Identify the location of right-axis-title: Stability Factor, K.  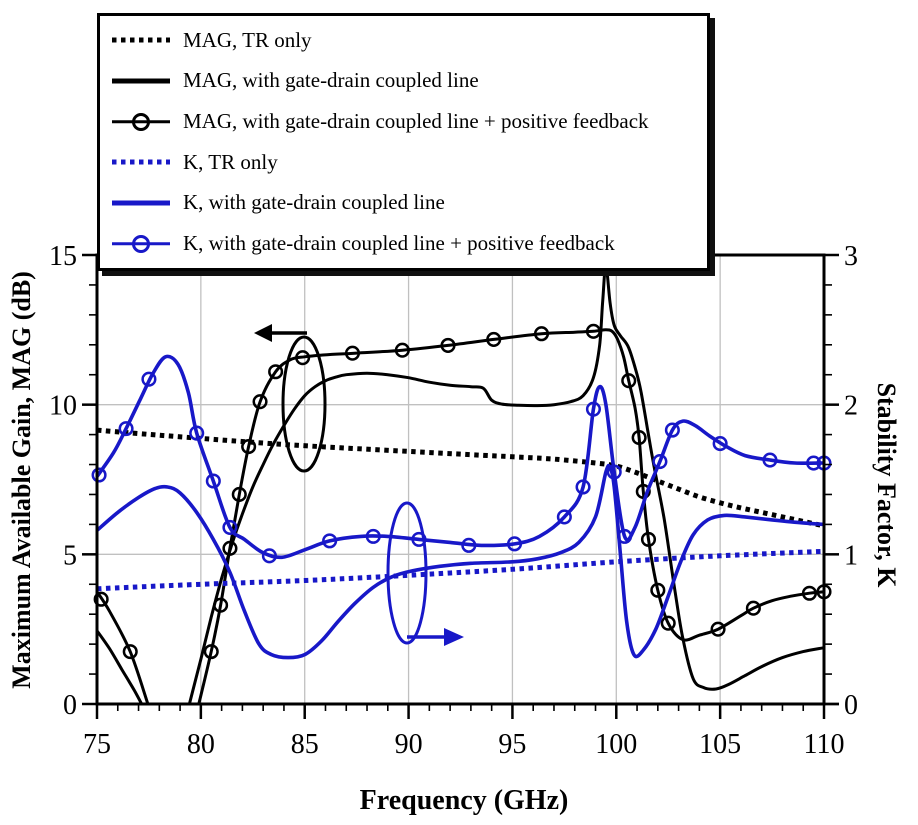
(886, 485).